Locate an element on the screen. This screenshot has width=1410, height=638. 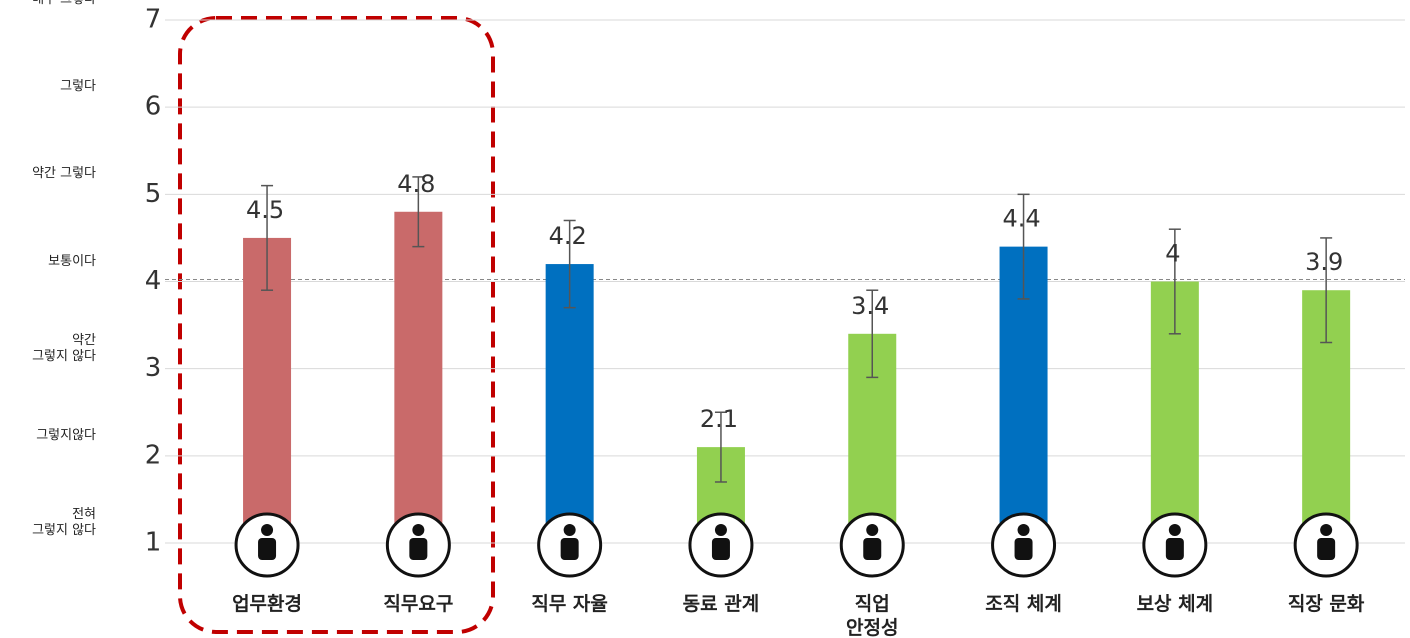
y-tick-label: 6 is located at coordinates (153, 107).